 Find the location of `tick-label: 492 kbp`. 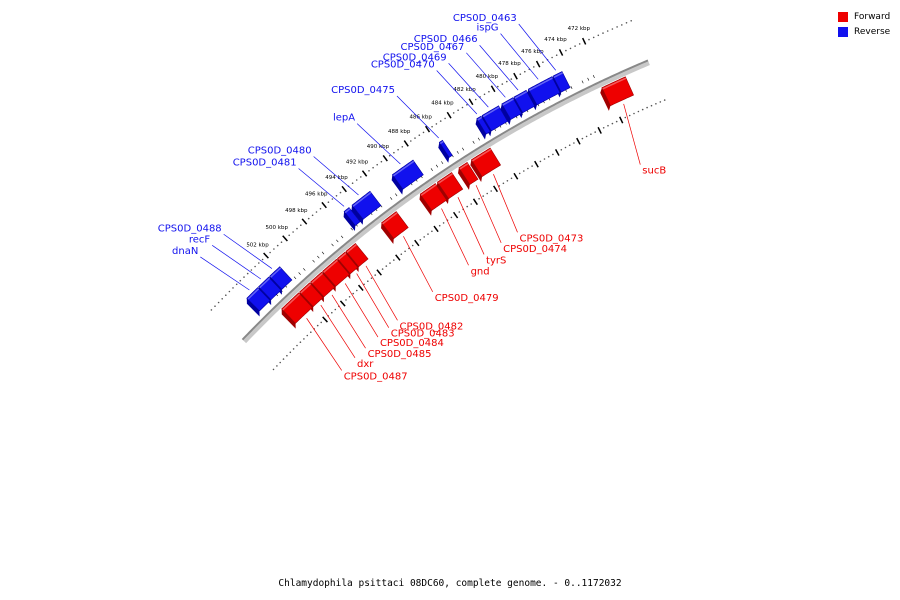

tick-label: 492 kbp is located at coordinates (357, 162).